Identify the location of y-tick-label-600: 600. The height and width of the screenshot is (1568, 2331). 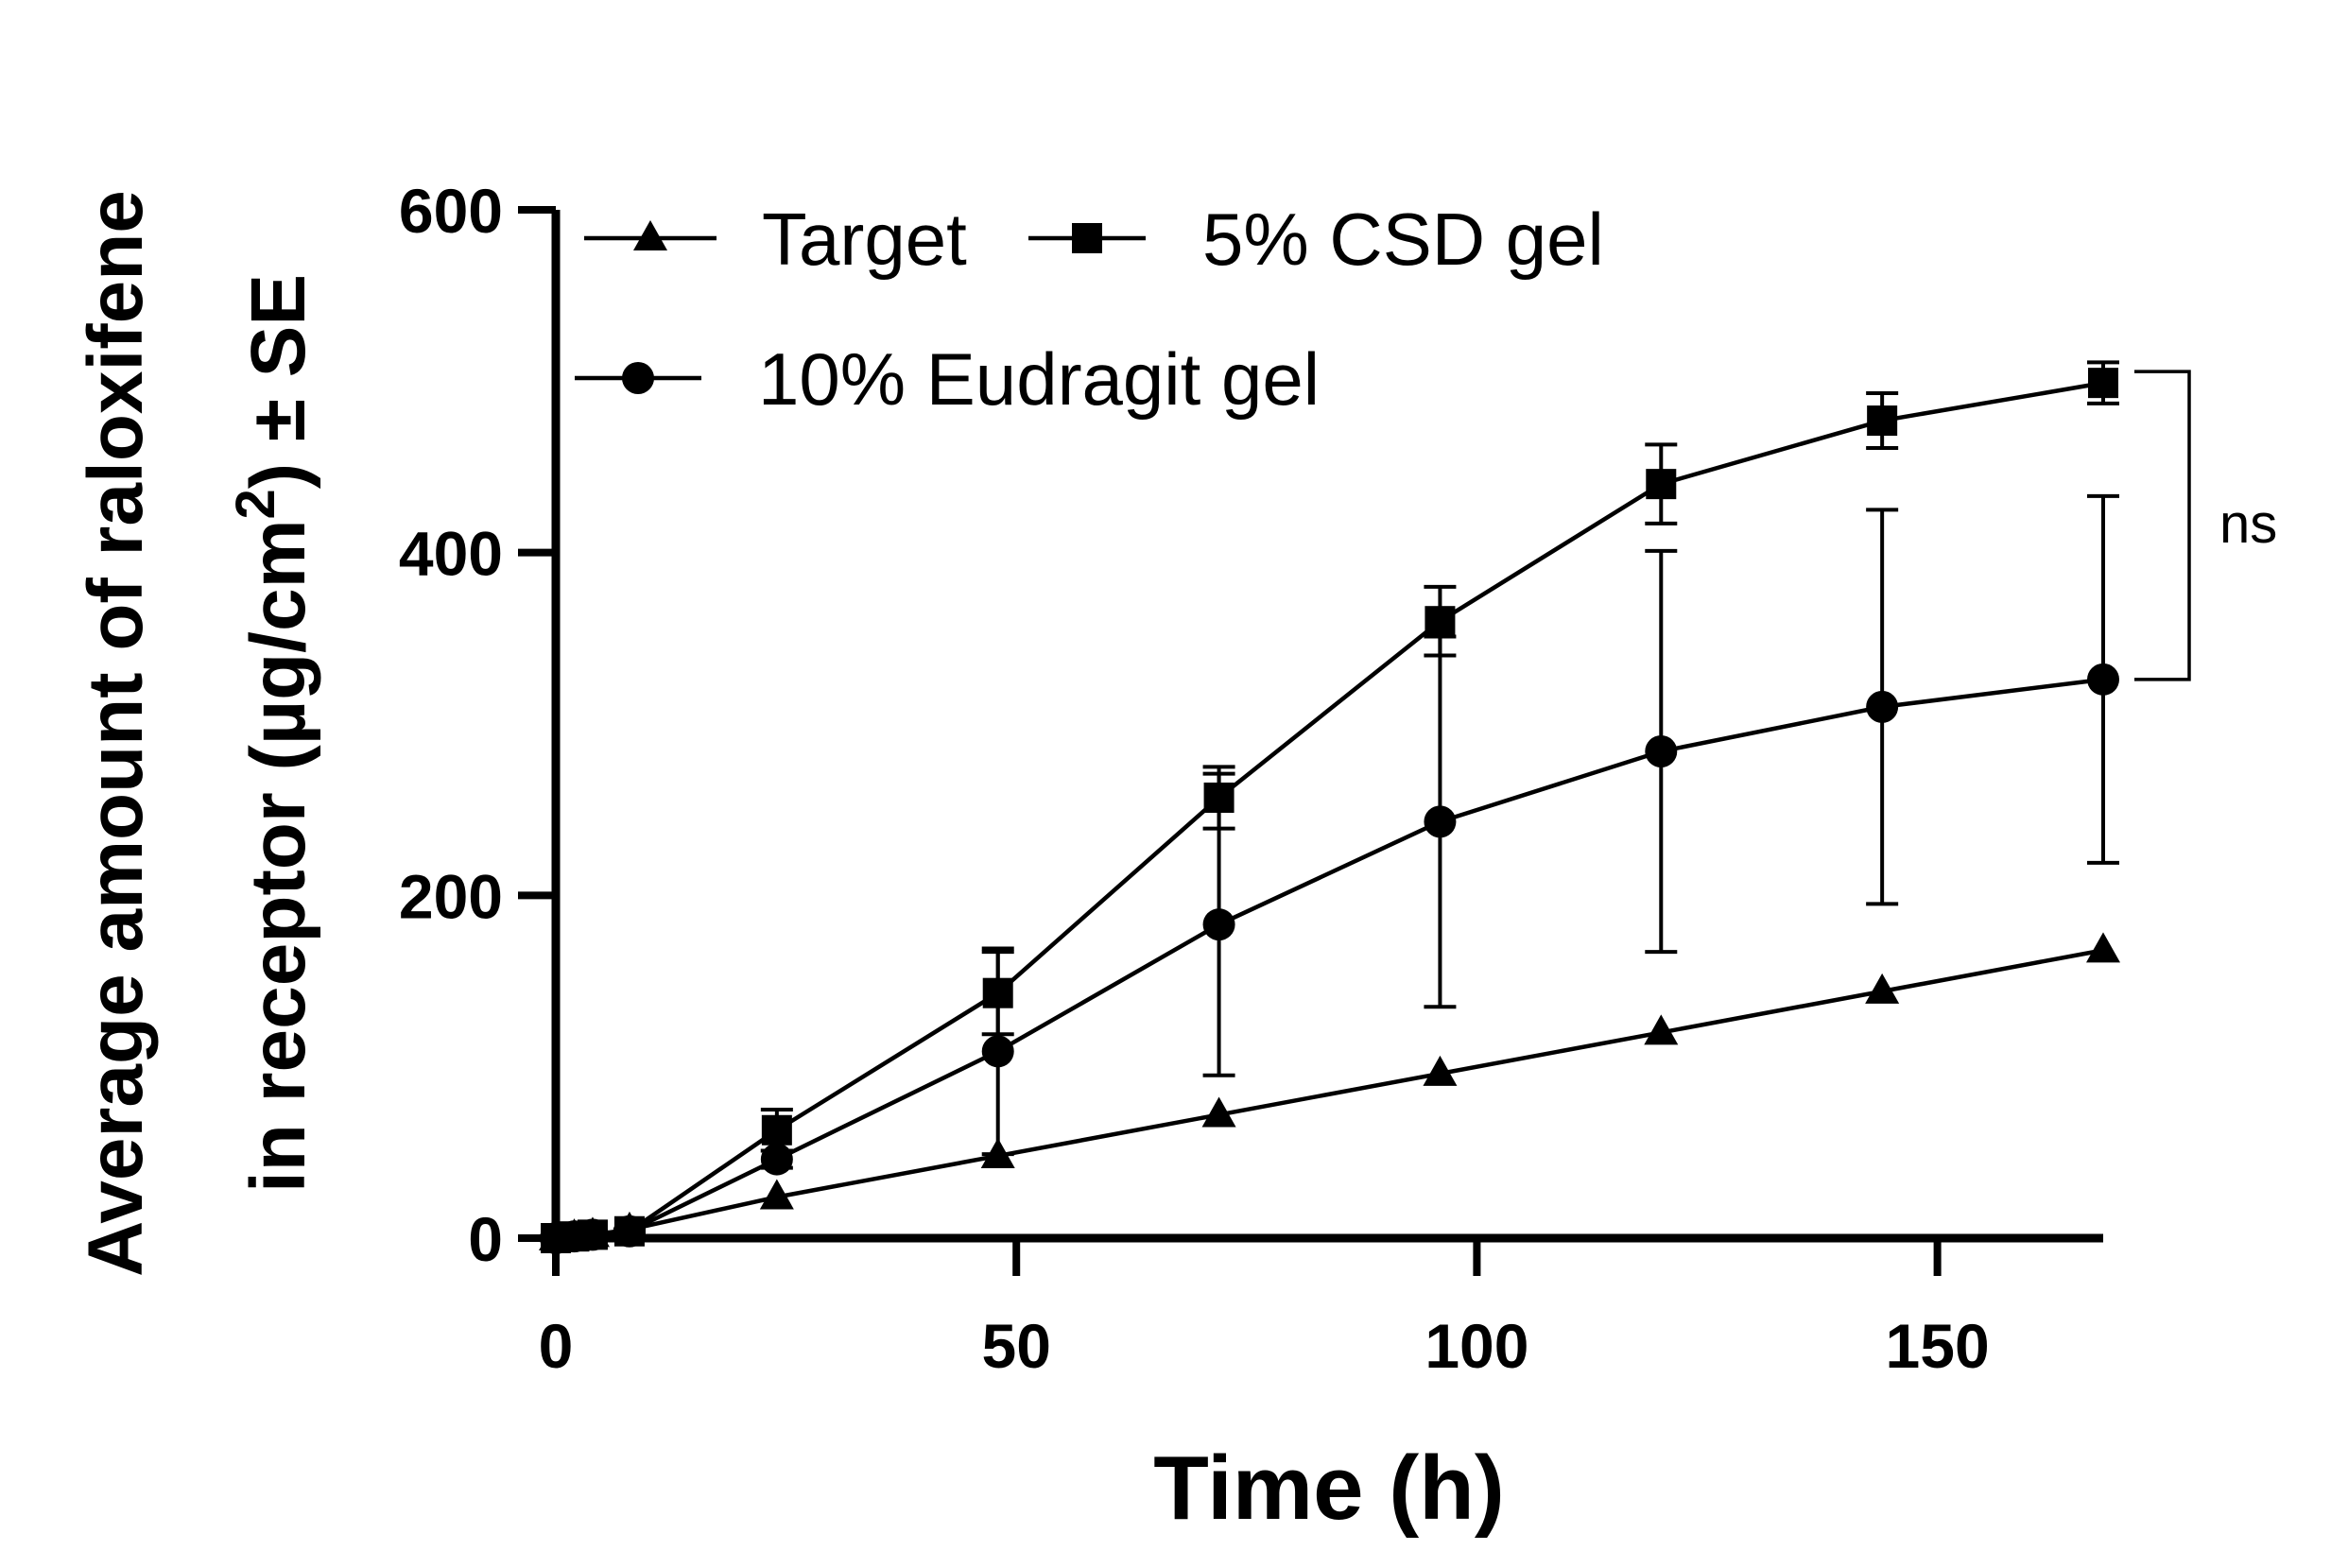
(451, 211).